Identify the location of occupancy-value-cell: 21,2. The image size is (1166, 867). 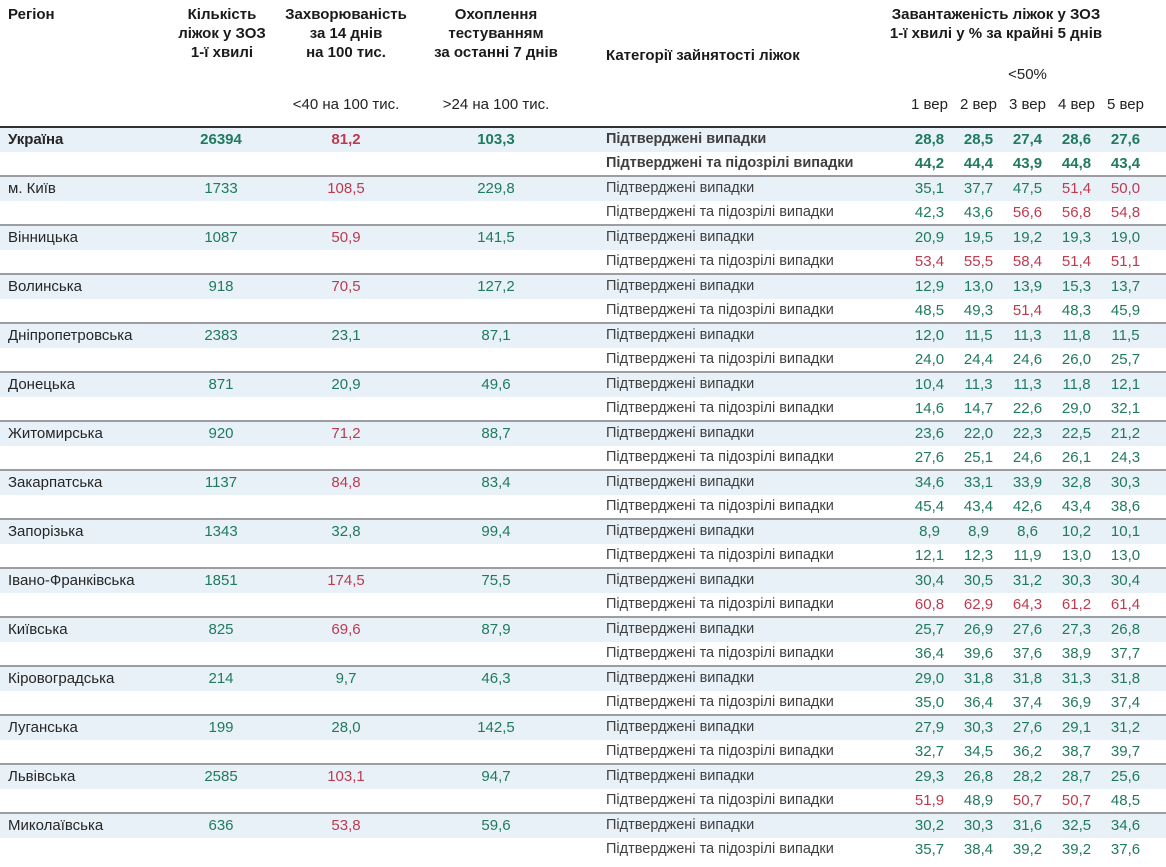
(1125, 433).